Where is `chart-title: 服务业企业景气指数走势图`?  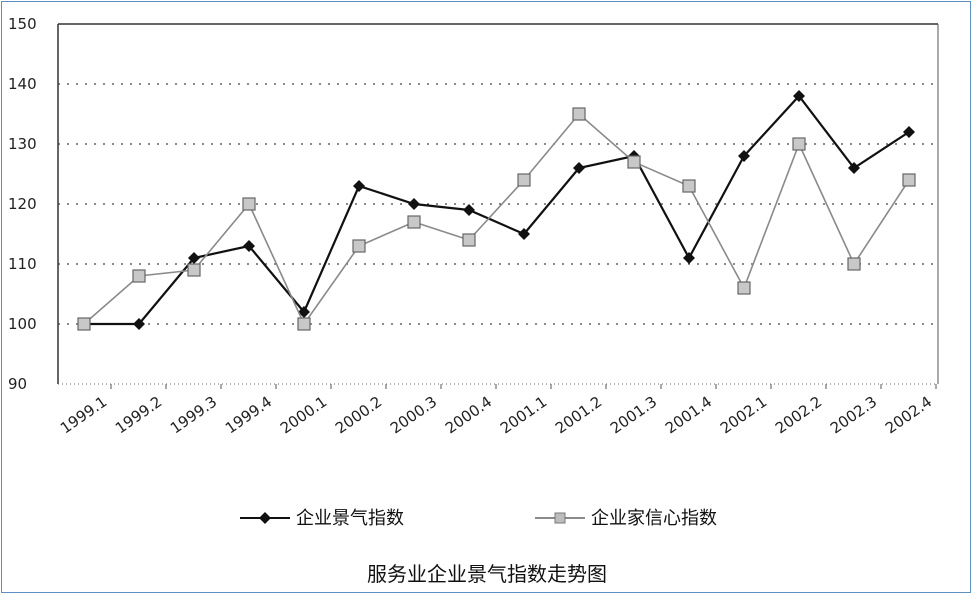
chart-title: 服务业企业景气指数走势图 is located at coordinates (487, 574).